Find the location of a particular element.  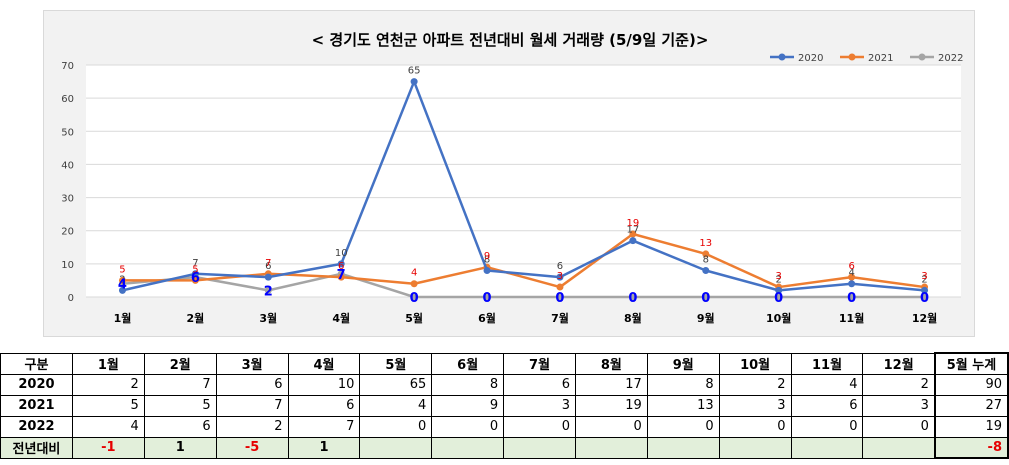

legend-marker-2022 is located at coordinates (922, 57).